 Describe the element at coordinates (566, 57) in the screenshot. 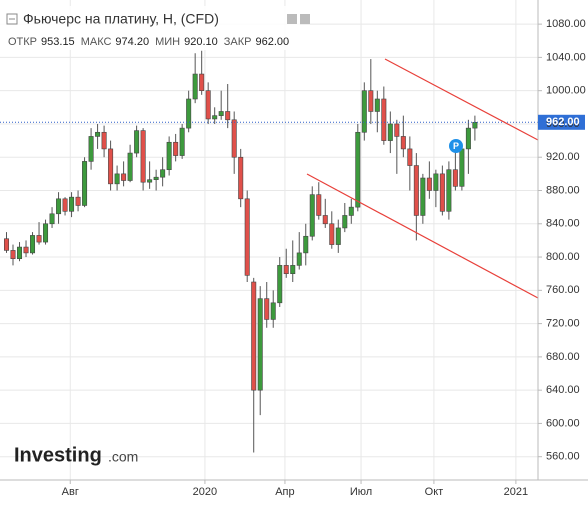

I see `y-tick-label: 1040.00` at that location.